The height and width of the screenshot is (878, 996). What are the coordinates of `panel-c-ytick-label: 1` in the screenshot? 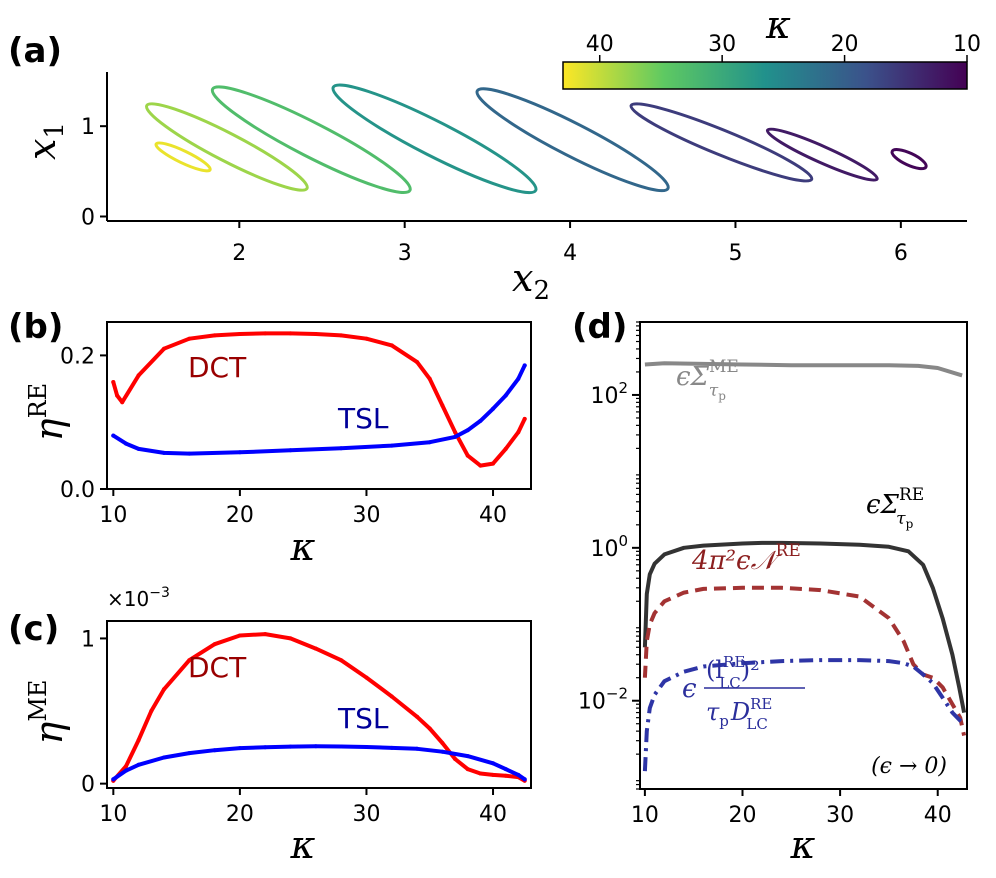 It's located at (88, 639).